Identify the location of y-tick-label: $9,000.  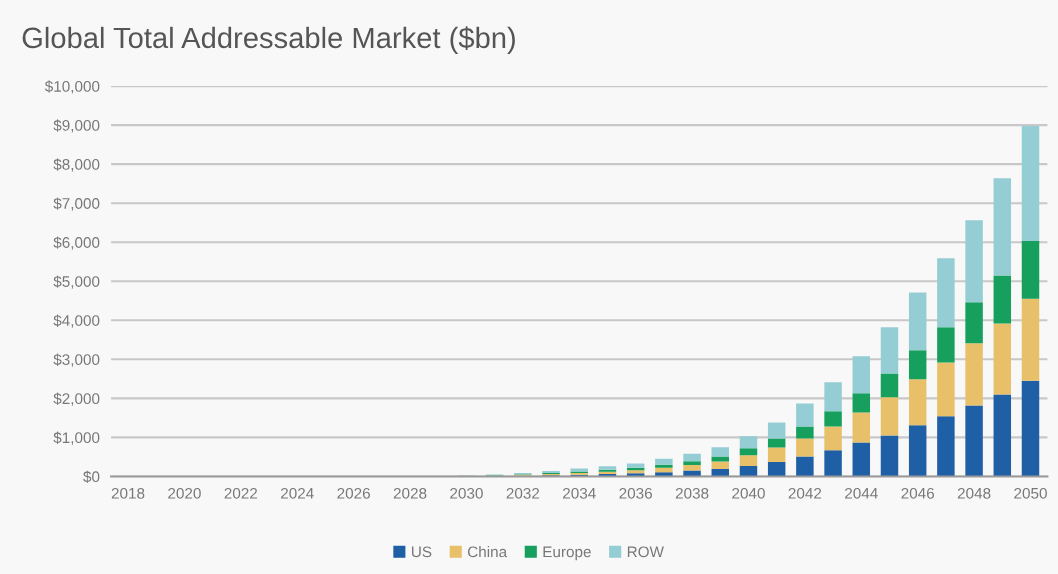
(76, 126).